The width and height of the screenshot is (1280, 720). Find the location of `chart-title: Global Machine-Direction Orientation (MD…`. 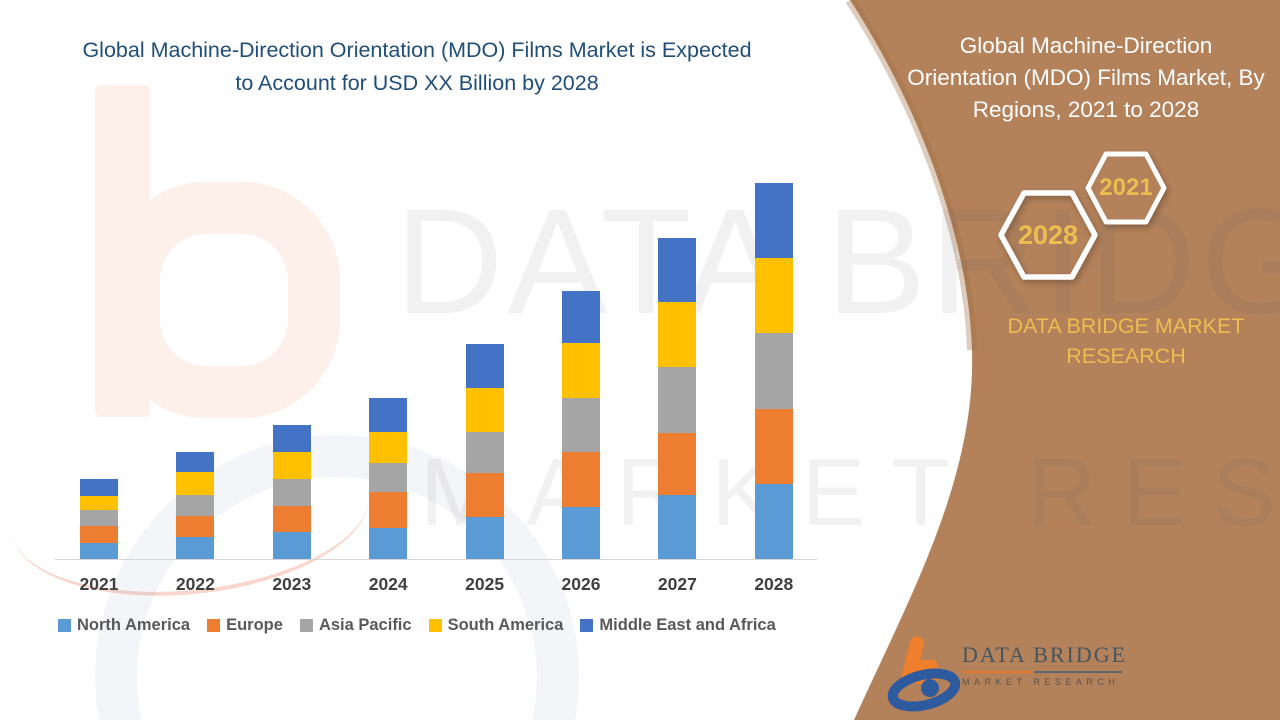

chart-title: Global Machine-Direction Orientation (MD… is located at coordinates (417, 67).